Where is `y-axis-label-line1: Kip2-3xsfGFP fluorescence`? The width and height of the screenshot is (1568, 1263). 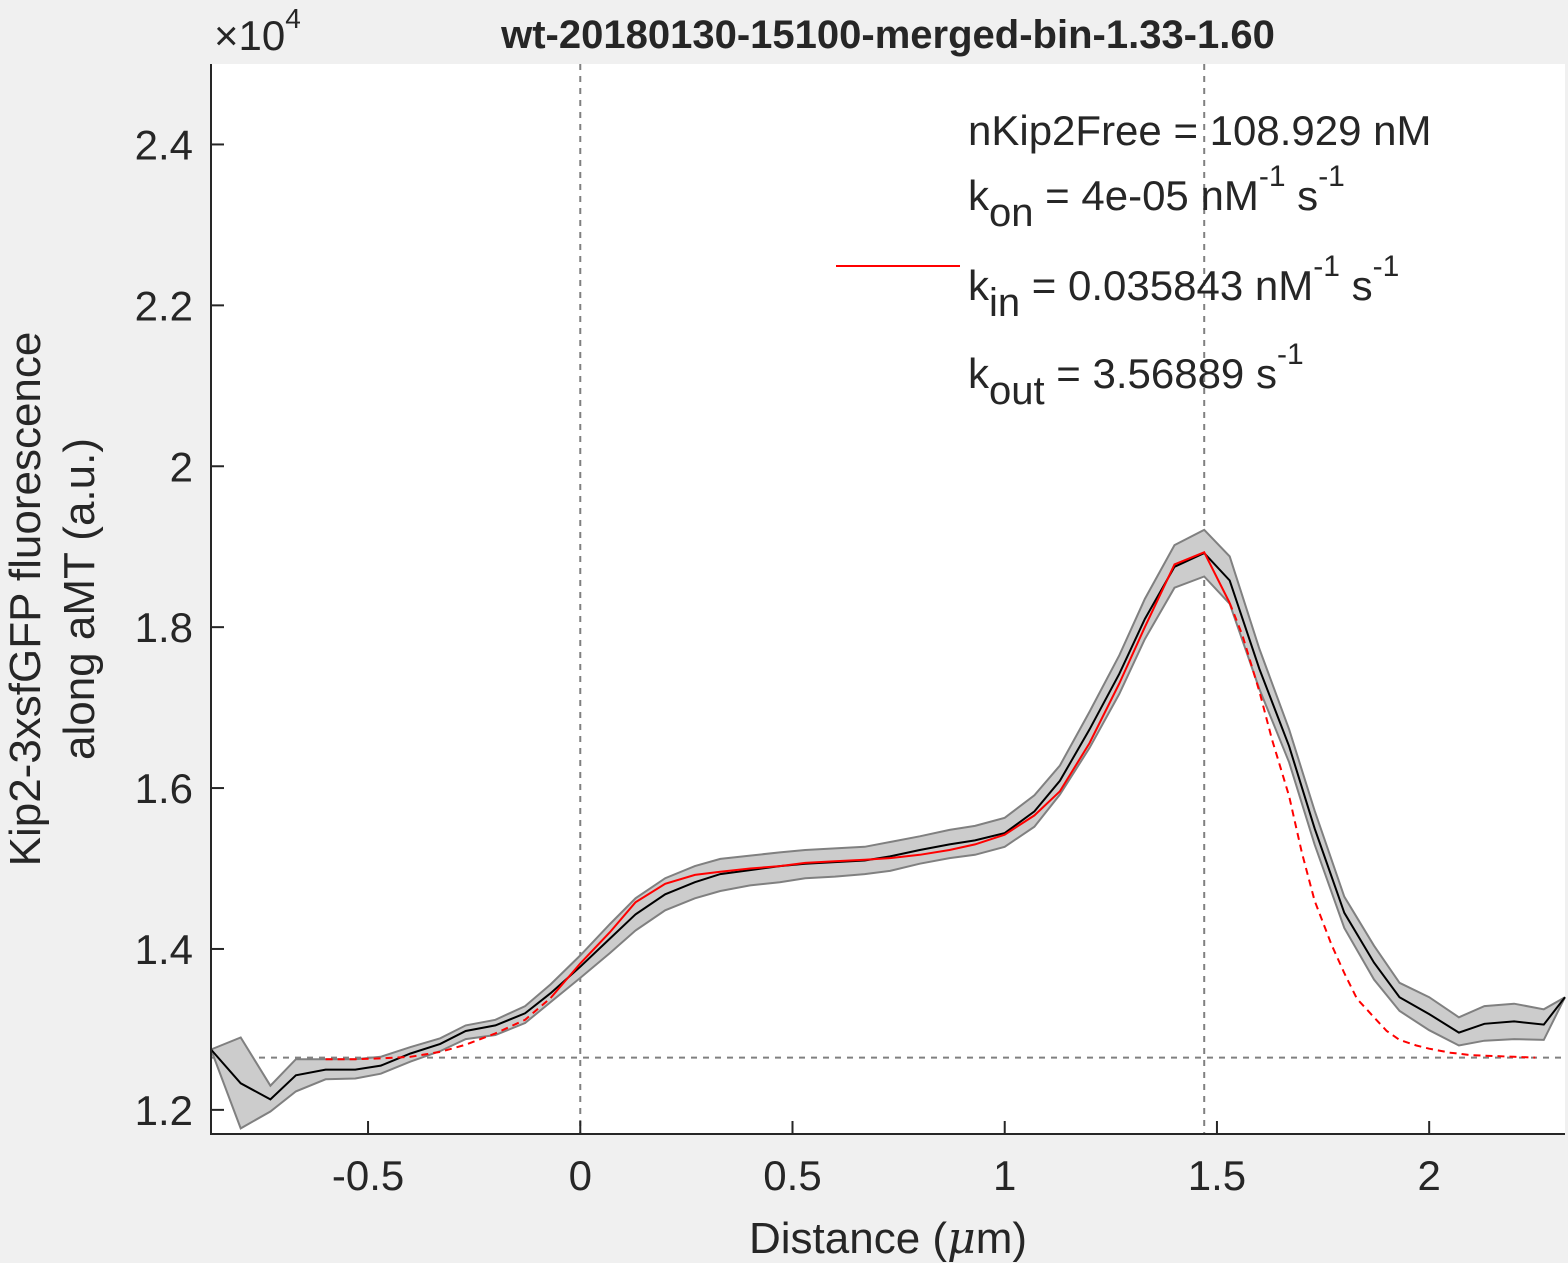 y-axis-label-line1: Kip2-3xsfGFP fluorescence is located at coordinates (25, 599).